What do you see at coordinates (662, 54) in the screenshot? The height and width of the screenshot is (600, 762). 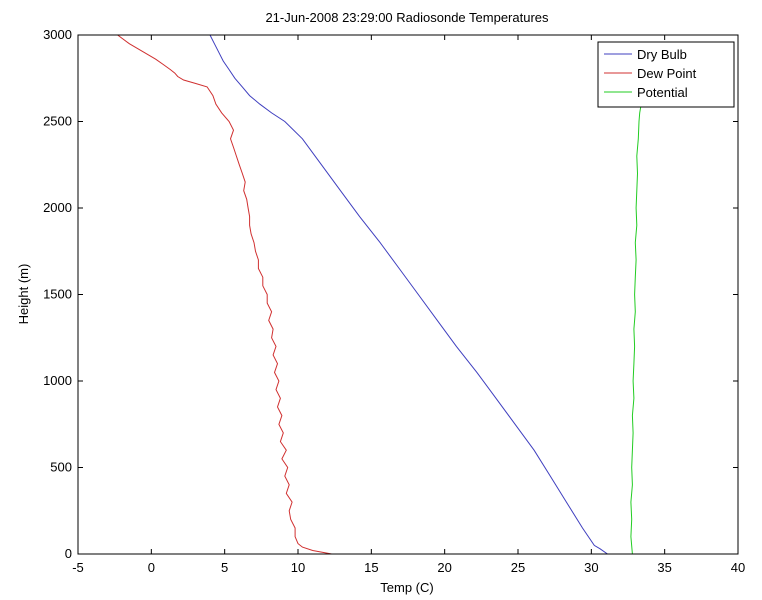 I see `legend-label: Dry Bulb` at bounding box center [662, 54].